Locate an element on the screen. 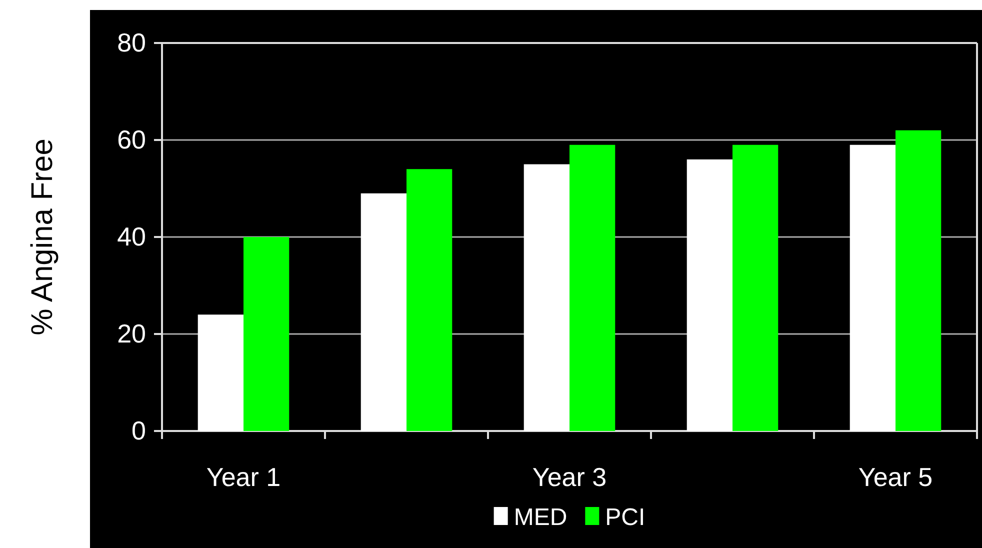 This screenshot has width=982, height=548. x-tick-label: Year 3 is located at coordinates (569, 477).